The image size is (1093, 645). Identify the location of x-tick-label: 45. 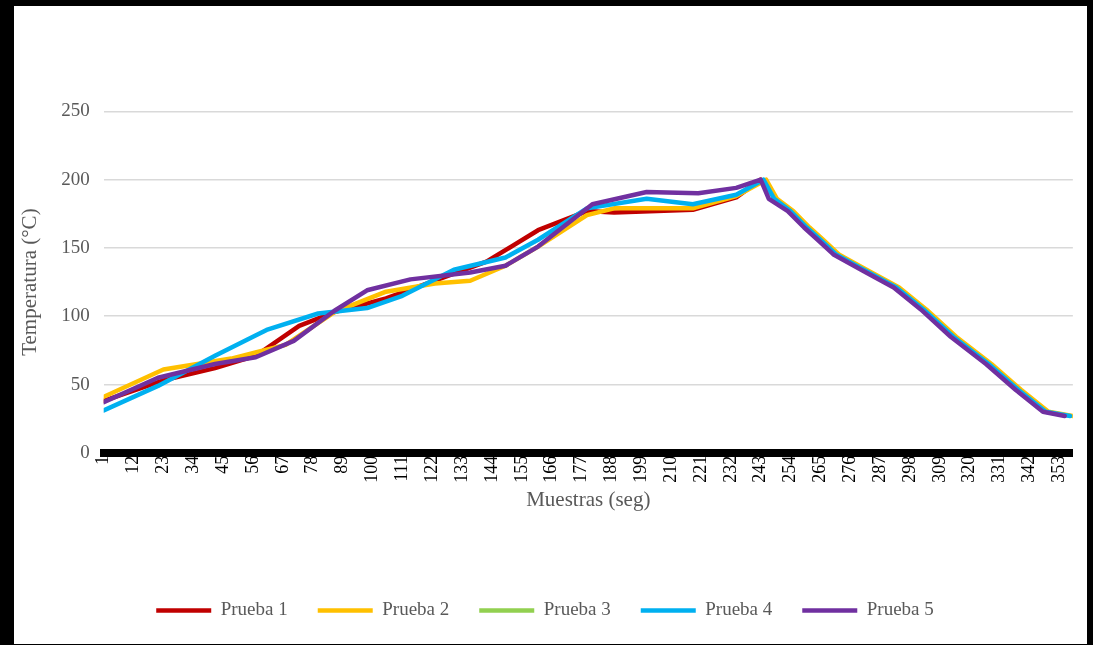
(221, 464).